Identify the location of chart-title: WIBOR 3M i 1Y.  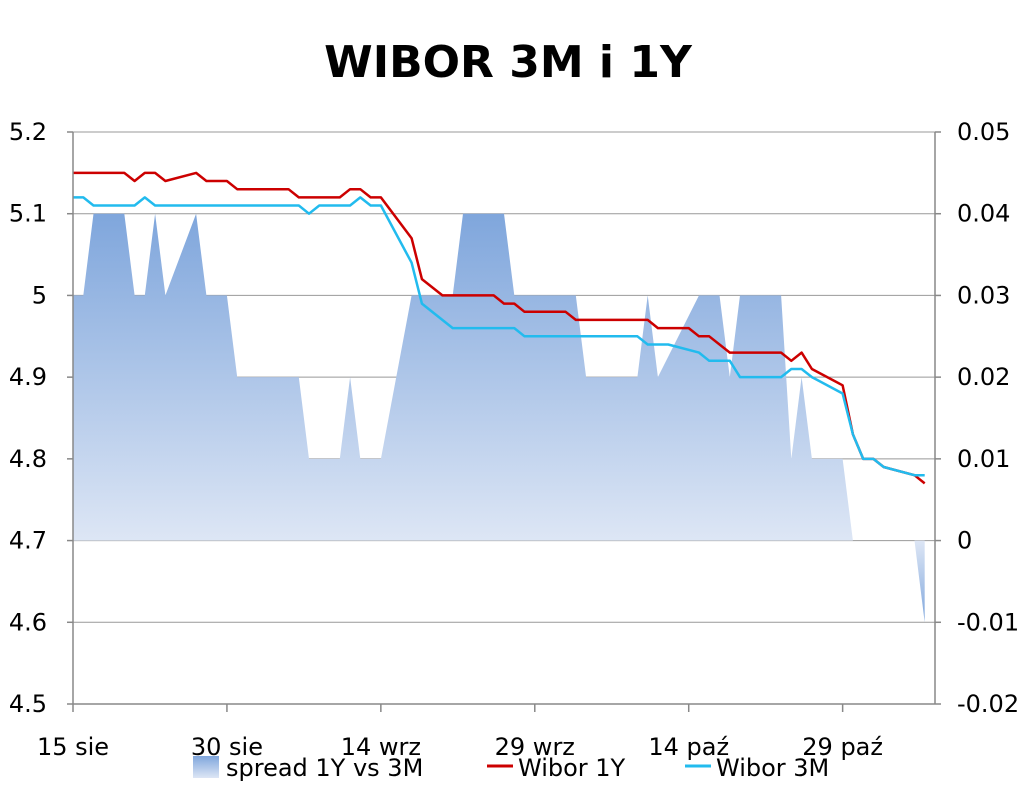
(508, 62).